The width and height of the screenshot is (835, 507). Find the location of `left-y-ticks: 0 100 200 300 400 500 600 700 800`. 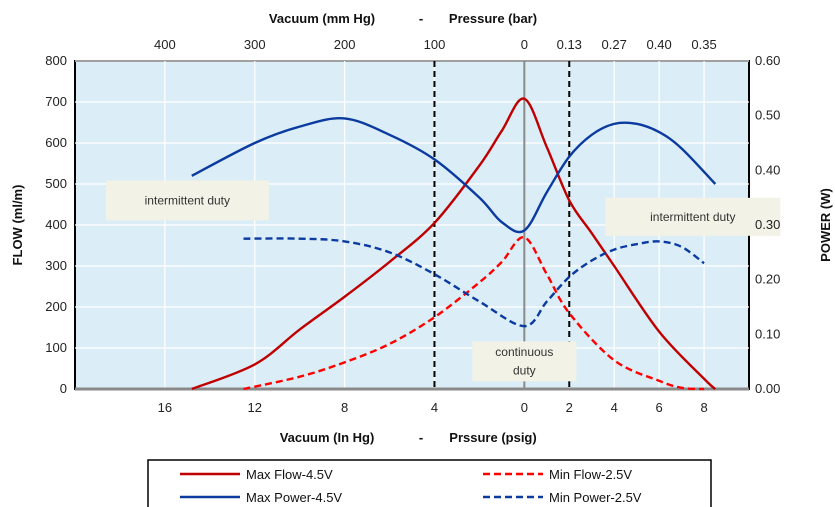

left-y-ticks: 0 100 200 300 400 500 600 700 800 is located at coordinates (56, 224).